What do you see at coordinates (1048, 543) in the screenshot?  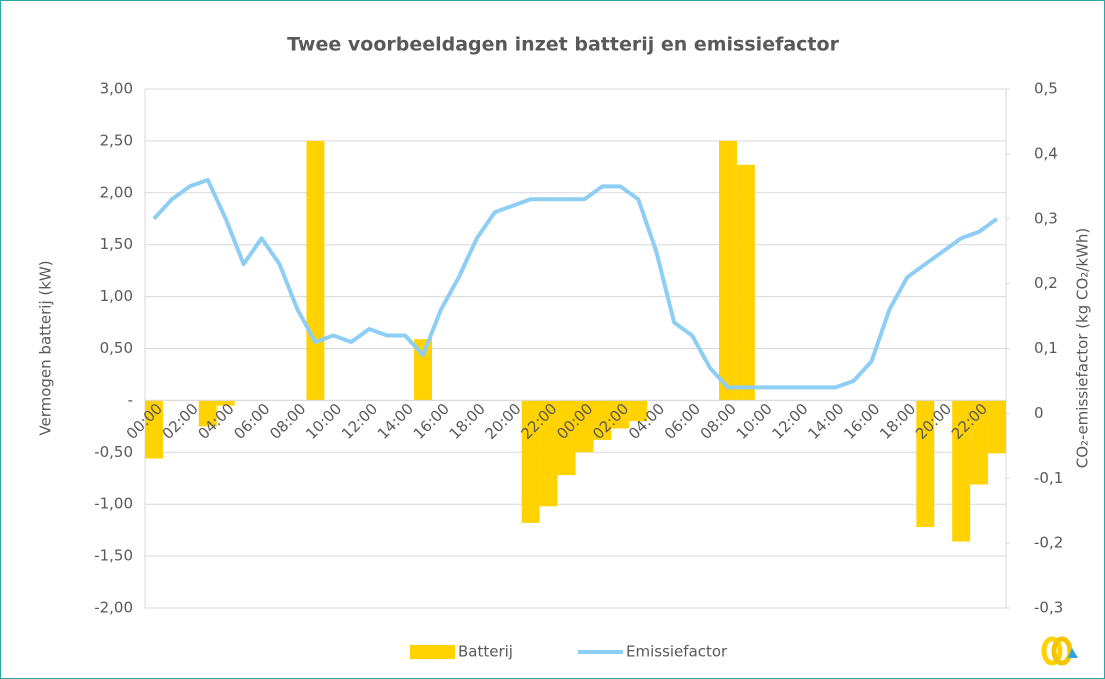 I see `y2-tick-label: -0,2` at bounding box center [1048, 543].